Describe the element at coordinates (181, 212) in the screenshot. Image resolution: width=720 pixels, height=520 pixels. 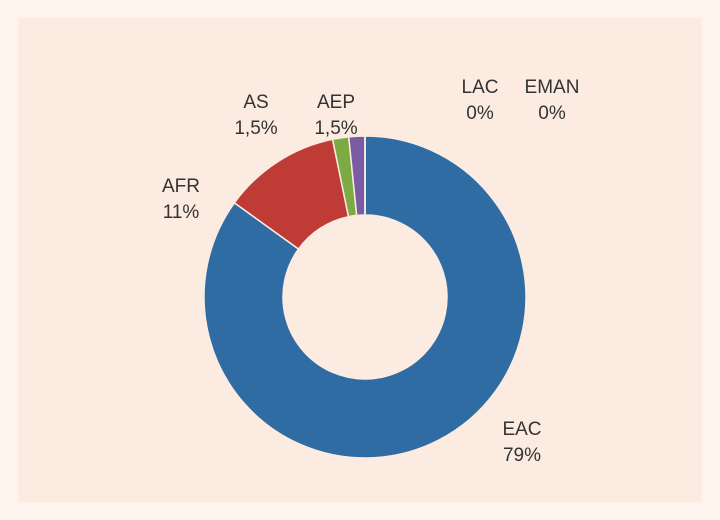
I see `slice-value-label: 11%` at that location.